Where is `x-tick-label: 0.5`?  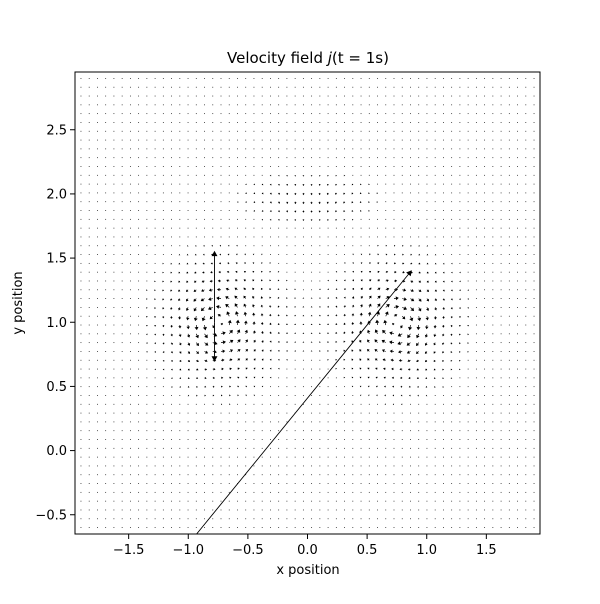 x-tick-label: 0.5 is located at coordinates (367, 550).